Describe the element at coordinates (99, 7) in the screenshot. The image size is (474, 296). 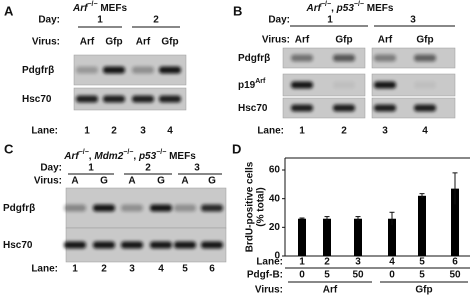
I see `panel-title: Arf−/− MEFs` at that location.